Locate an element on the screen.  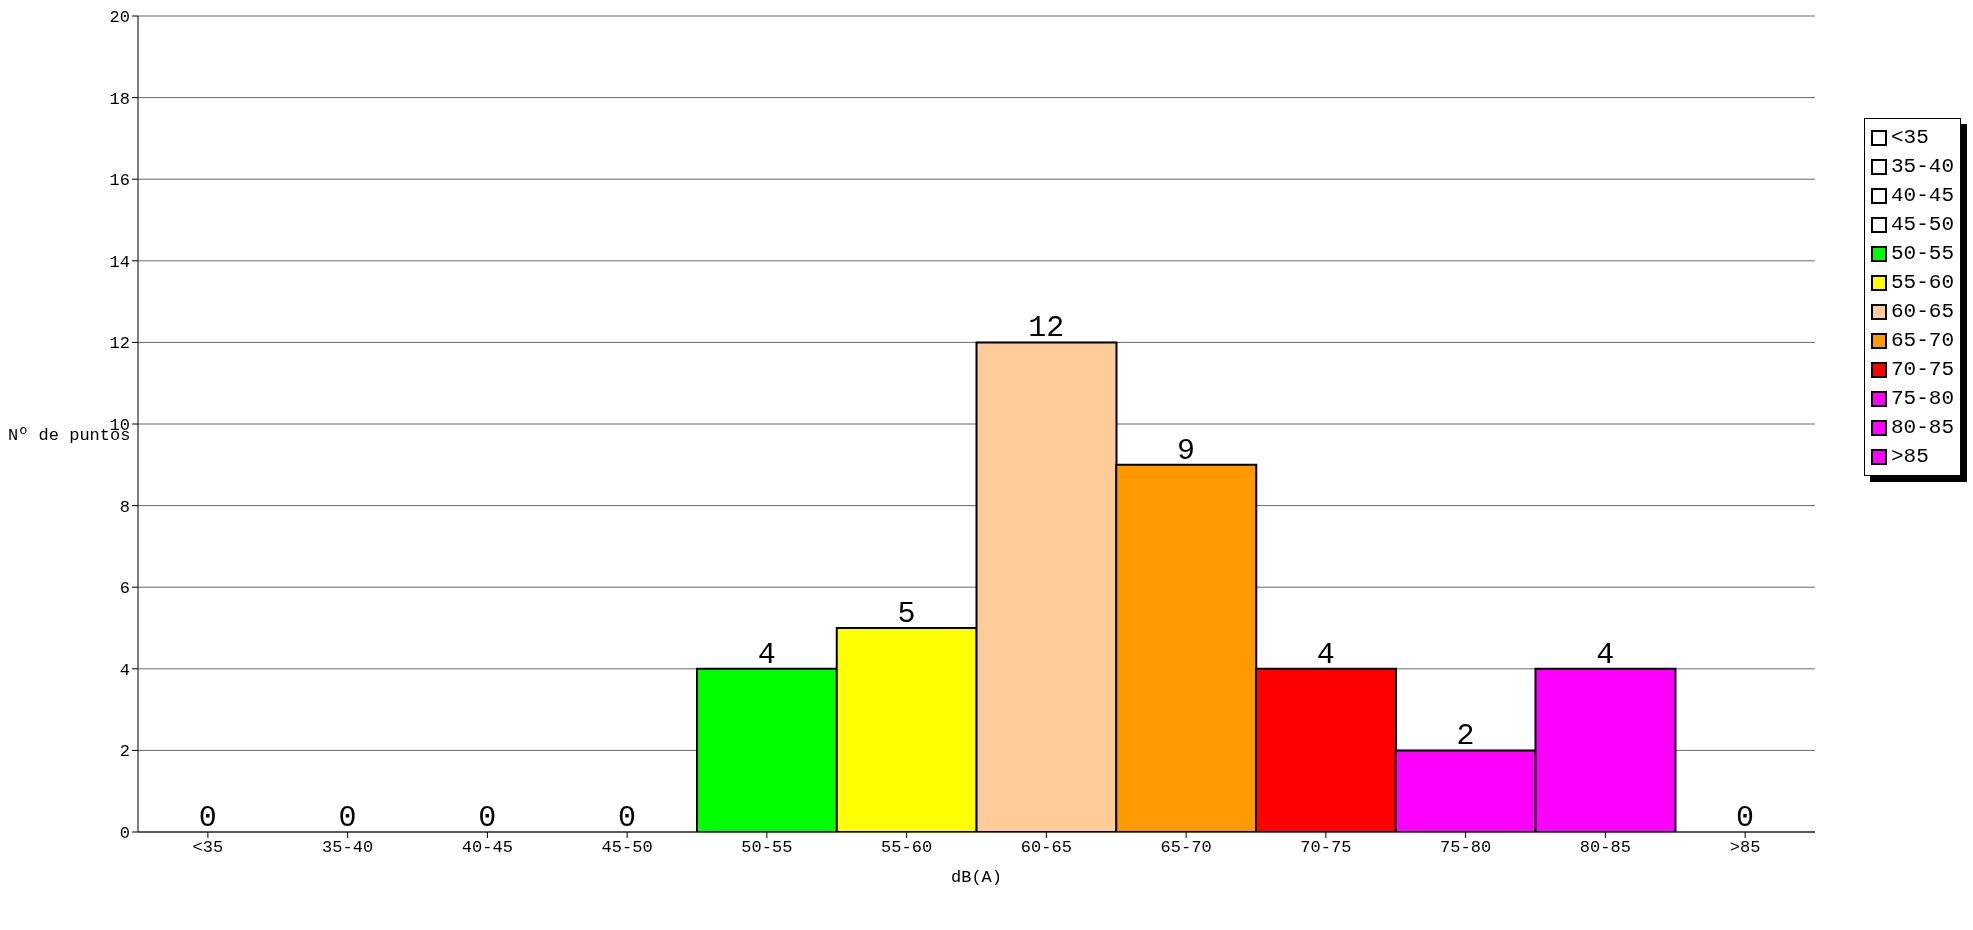
legend-label: 60-65 is located at coordinates (1922, 311).